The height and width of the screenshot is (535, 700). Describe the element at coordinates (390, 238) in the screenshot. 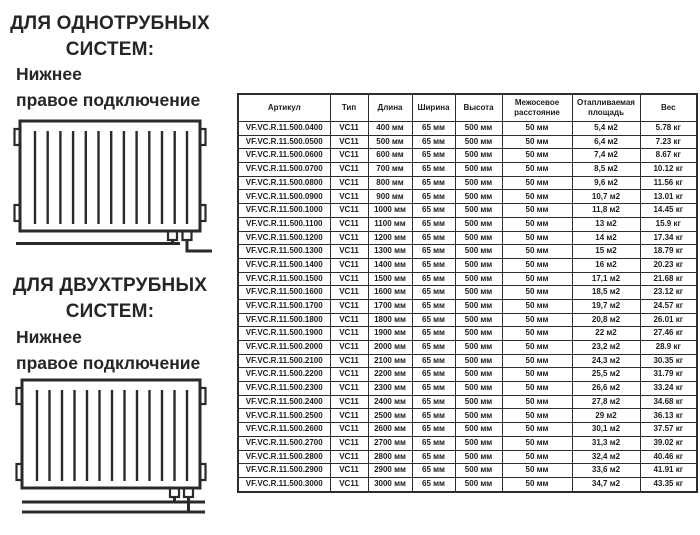

I see `table-cell: 1200 мм` at that location.